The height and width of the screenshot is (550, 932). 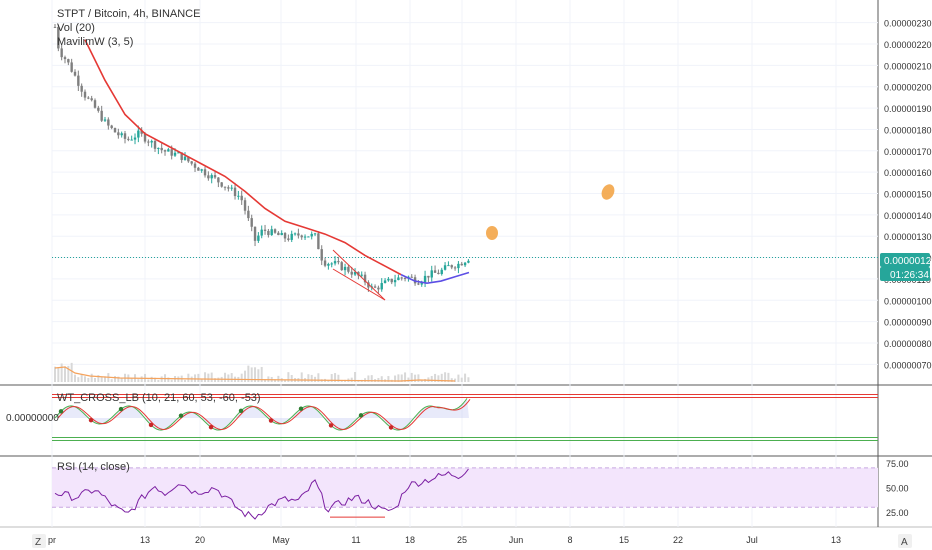 I want to click on price-tick-label: 0.00000160, so click(x=908, y=173).